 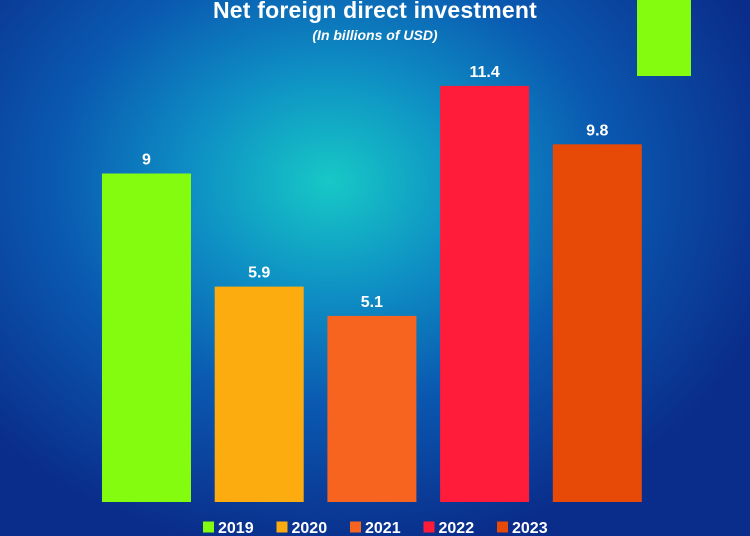 I want to click on legend-label-2021: 2021, so click(x=383, y=528).